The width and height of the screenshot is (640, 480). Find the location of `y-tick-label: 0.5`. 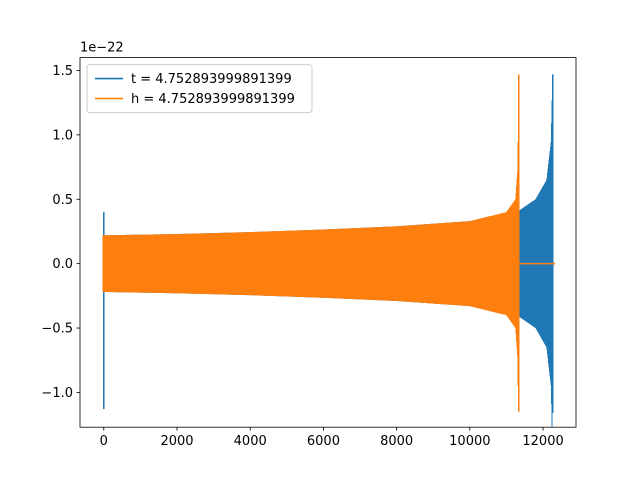

y-tick-label: 0.5 is located at coordinates (62, 200).